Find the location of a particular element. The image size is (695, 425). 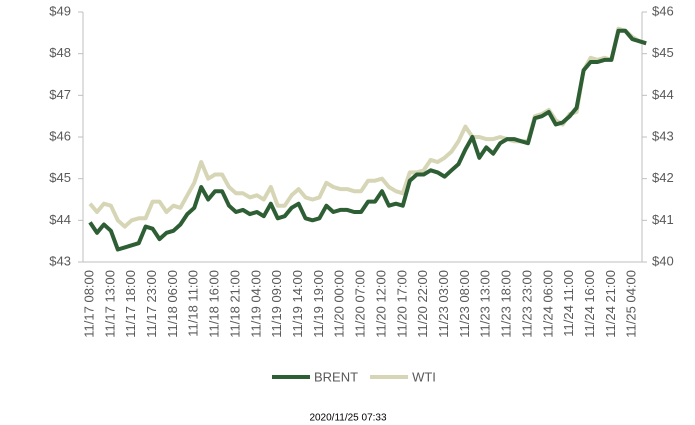

x-tick-label: 11/17 08:00 is located at coordinates (88, 304).